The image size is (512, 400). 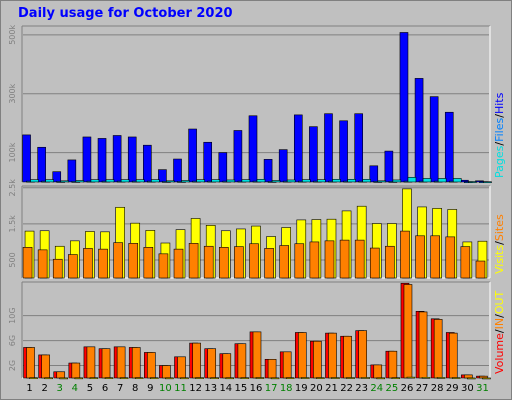 I want to click on x-tick-label: 9, so click(x=150, y=388).